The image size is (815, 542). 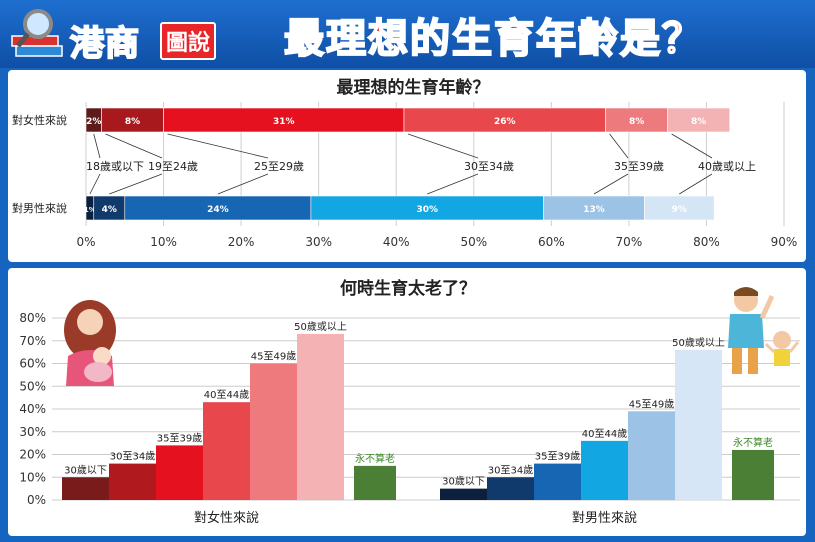 What do you see at coordinates (396, 242) in the screenshot?
I see `x-tick-label: 40%` at bounding box center [396, 242].